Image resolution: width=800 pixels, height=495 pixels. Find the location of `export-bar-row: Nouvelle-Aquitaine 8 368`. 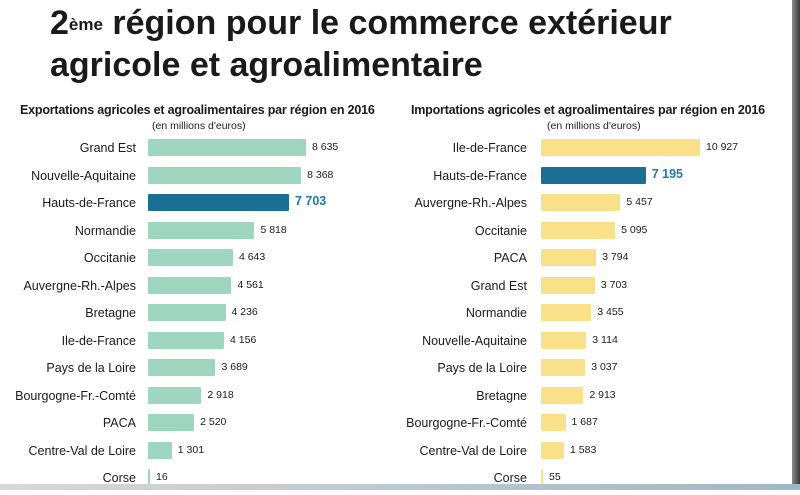

export-bar-row: Nouvelle-Aquitaine 8 368 is located at coordinates (196, 179).